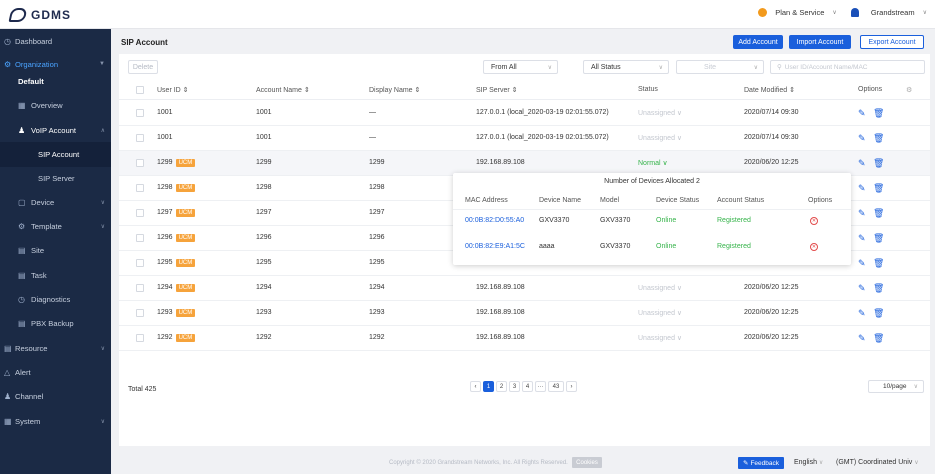 The width and height of the screenshot is (935, 474). I want to click on dashboard-icon: ◷, so click(7, 41).